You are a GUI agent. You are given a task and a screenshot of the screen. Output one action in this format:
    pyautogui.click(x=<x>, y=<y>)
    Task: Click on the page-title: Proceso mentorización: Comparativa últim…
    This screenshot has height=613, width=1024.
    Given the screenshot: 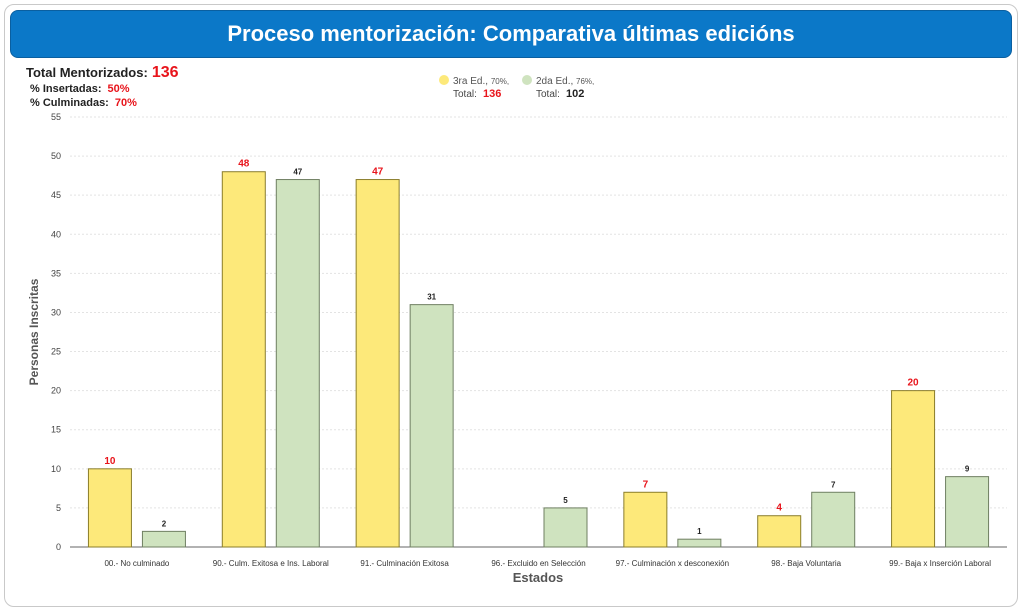 What is the action you would take?
    pyautogui.click(x=511, y=34)
    